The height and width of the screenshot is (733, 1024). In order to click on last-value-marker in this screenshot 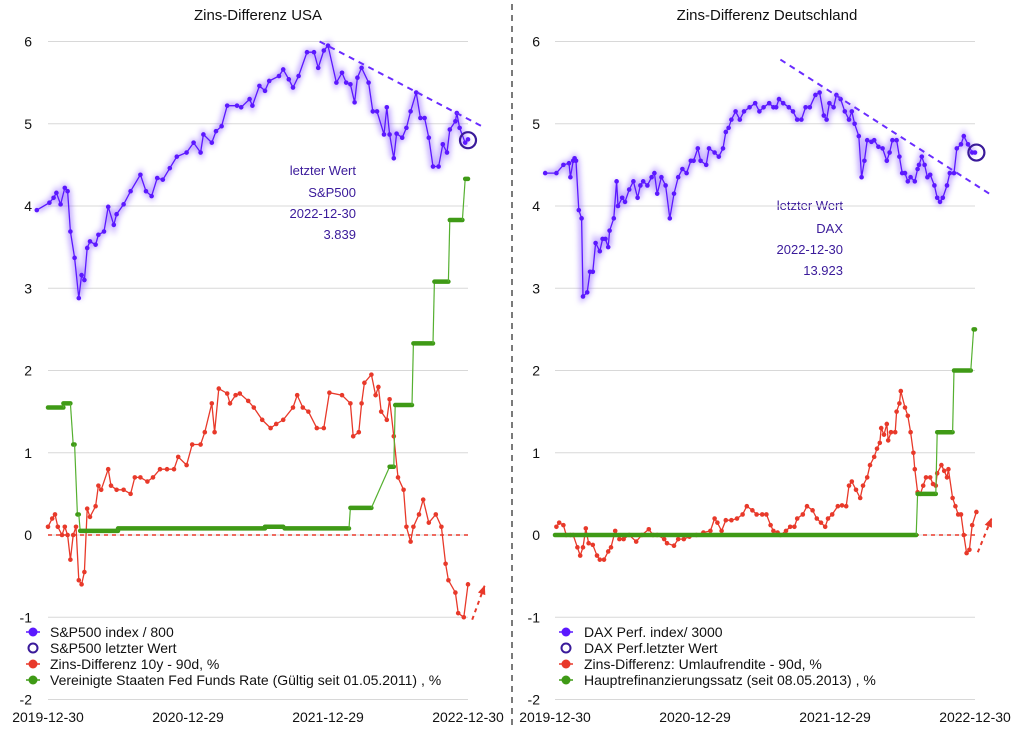, I will do `click(976, 152)`.